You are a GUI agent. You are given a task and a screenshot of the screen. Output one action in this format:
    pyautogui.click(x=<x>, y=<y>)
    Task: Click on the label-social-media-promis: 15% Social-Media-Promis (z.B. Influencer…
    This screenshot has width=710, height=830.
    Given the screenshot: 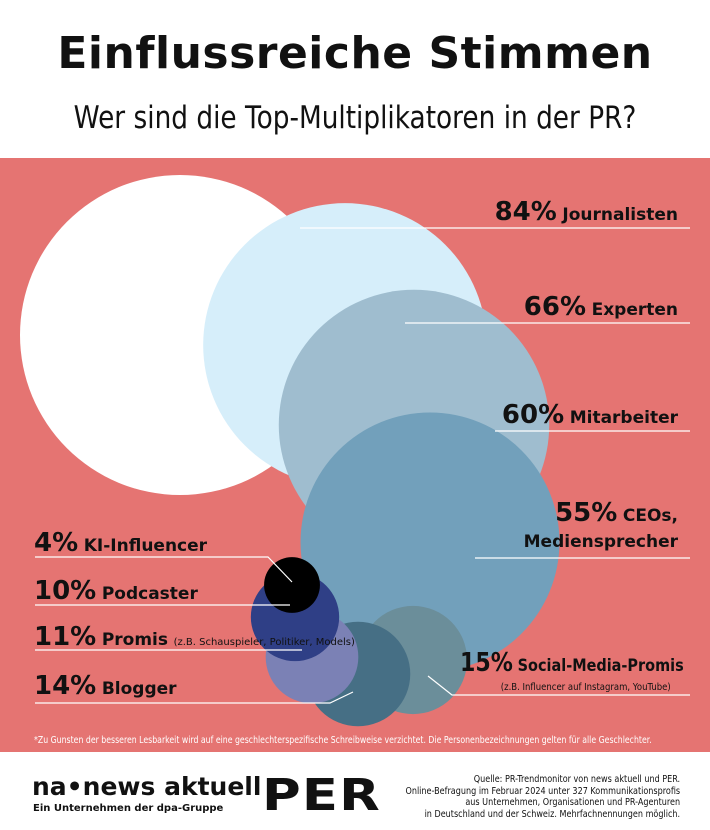 What is the action you would take?
    pyautogui.click(x=572, y=670)
    